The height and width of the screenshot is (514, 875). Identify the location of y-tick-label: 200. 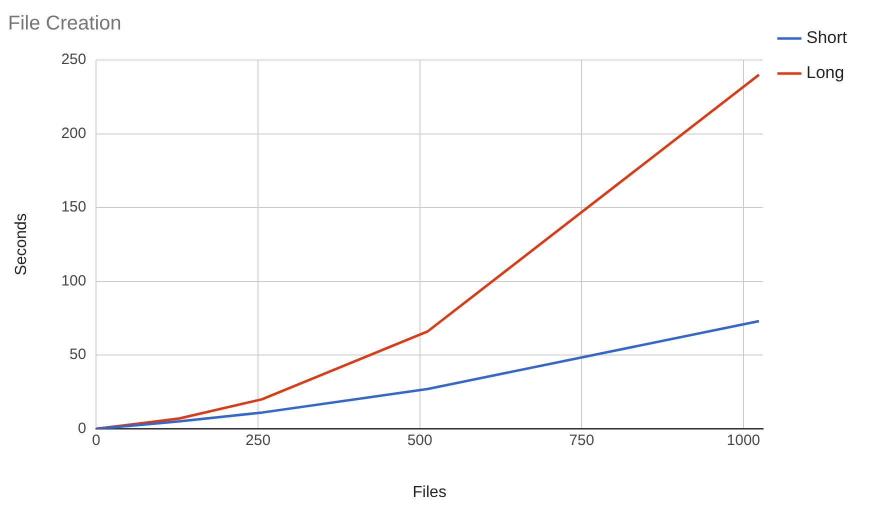
(73, 133).